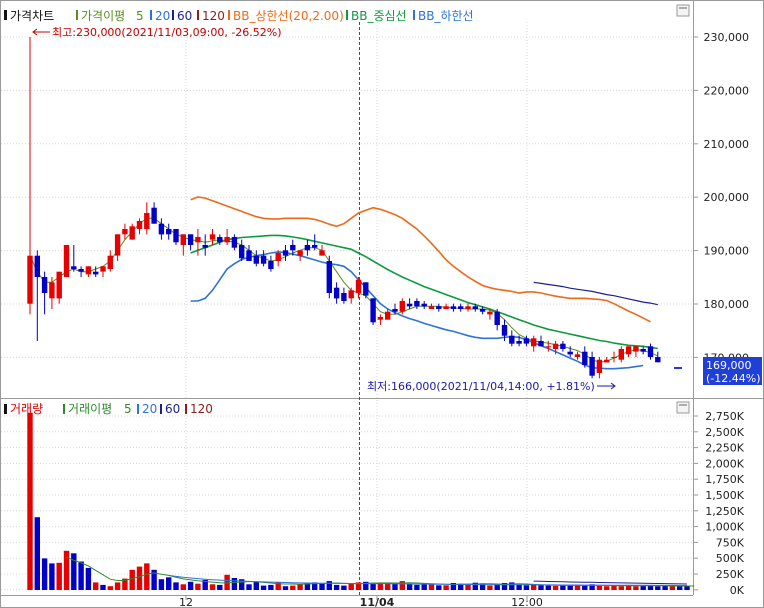 The height and width of the screenshot is (608, 764). I want to click on legend-marker, so click(5, 15).